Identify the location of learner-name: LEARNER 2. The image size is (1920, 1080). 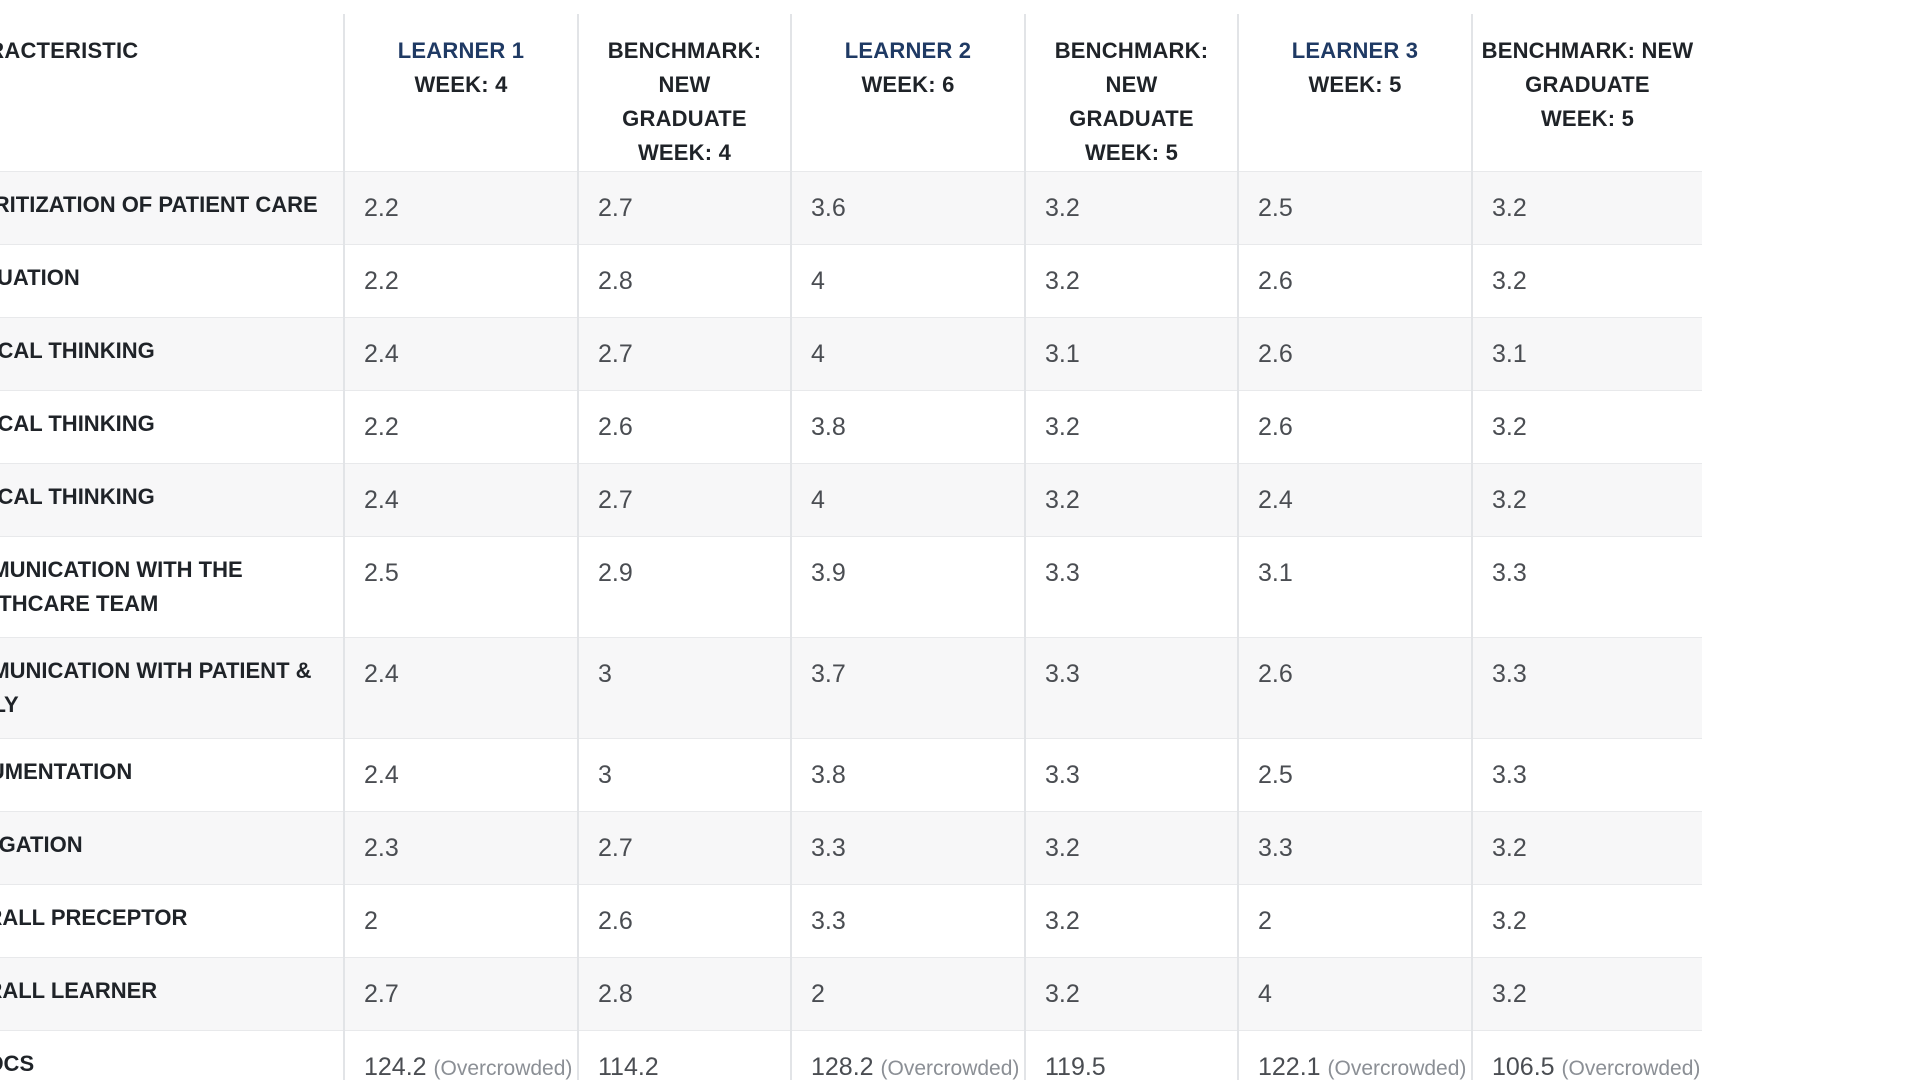
(908, 50).